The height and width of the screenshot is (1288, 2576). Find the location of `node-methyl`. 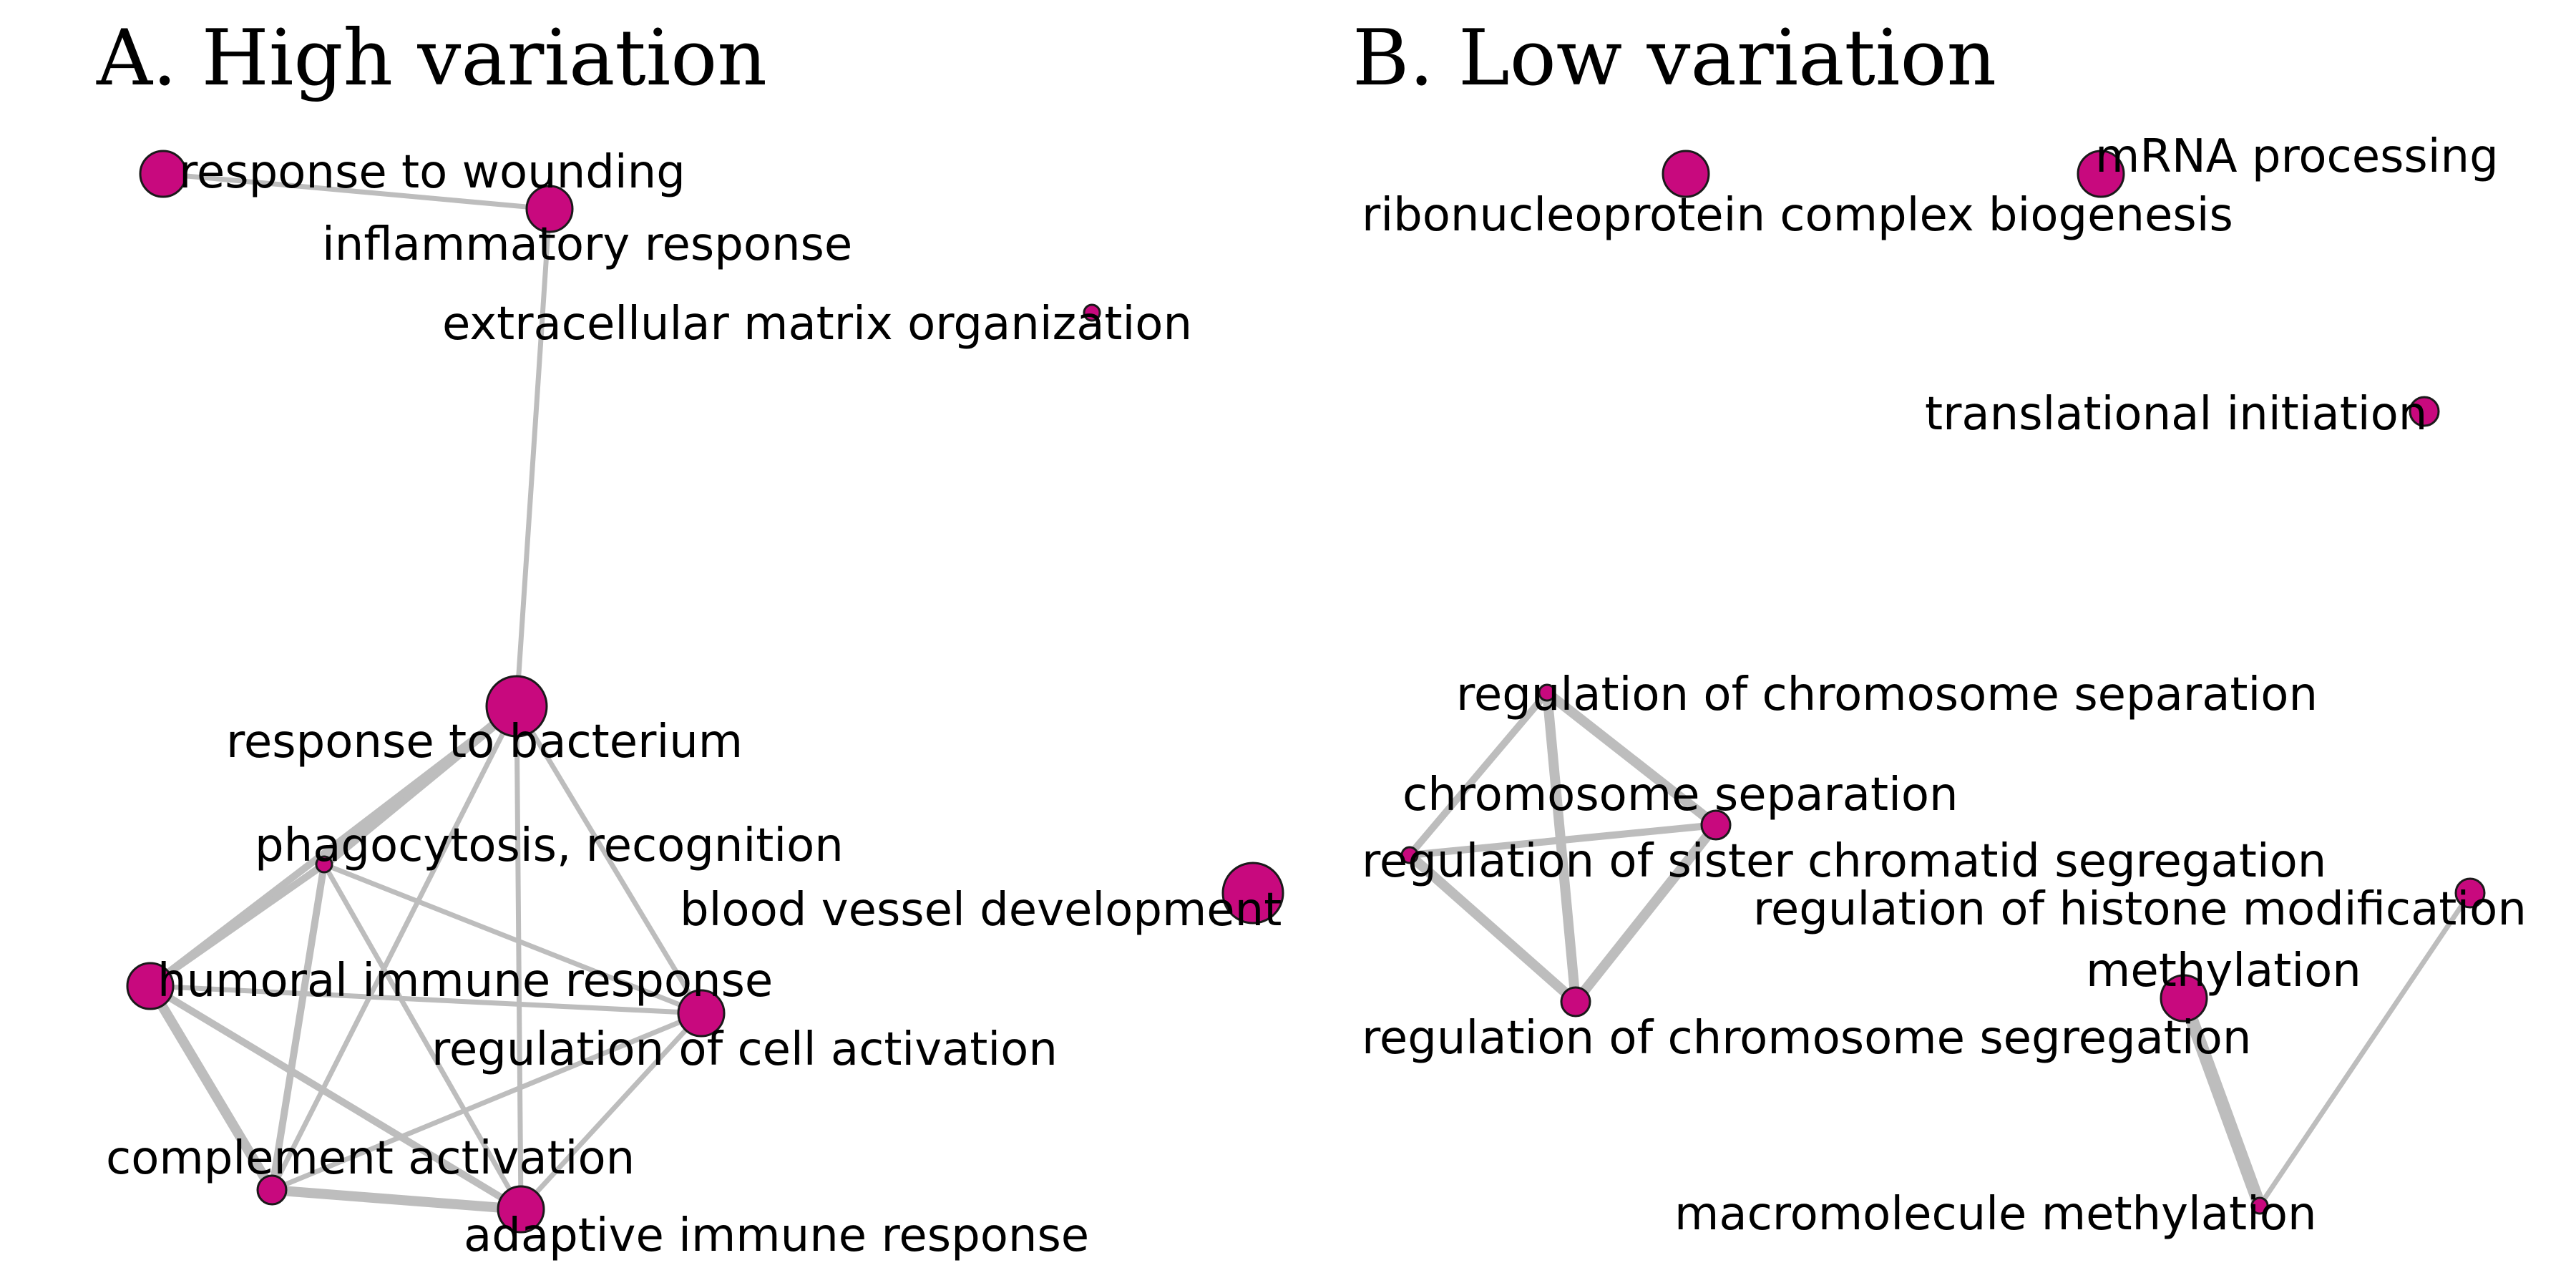

node-methyl is located at coordinates (2184, 998).